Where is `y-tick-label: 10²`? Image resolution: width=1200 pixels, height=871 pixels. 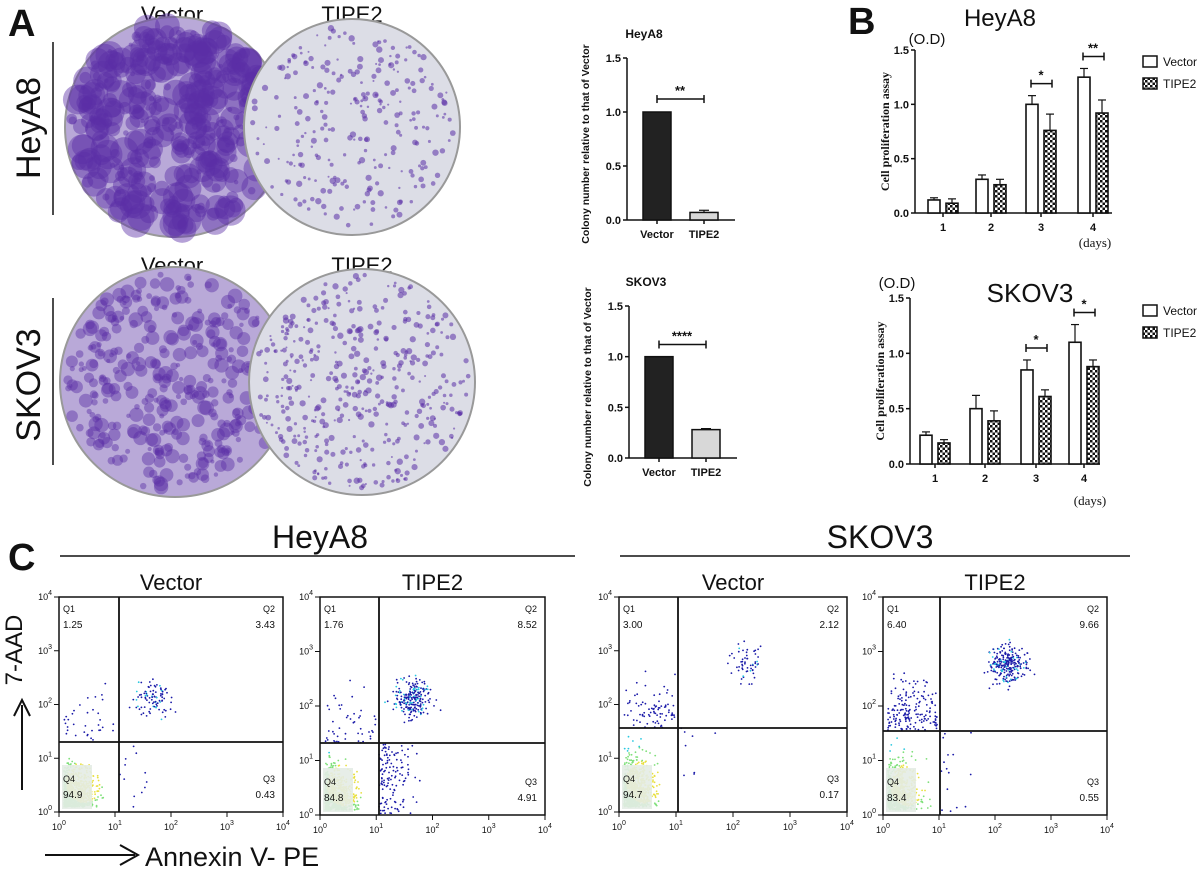
y-tick-label: 10² is located at coordinates (605, 704).